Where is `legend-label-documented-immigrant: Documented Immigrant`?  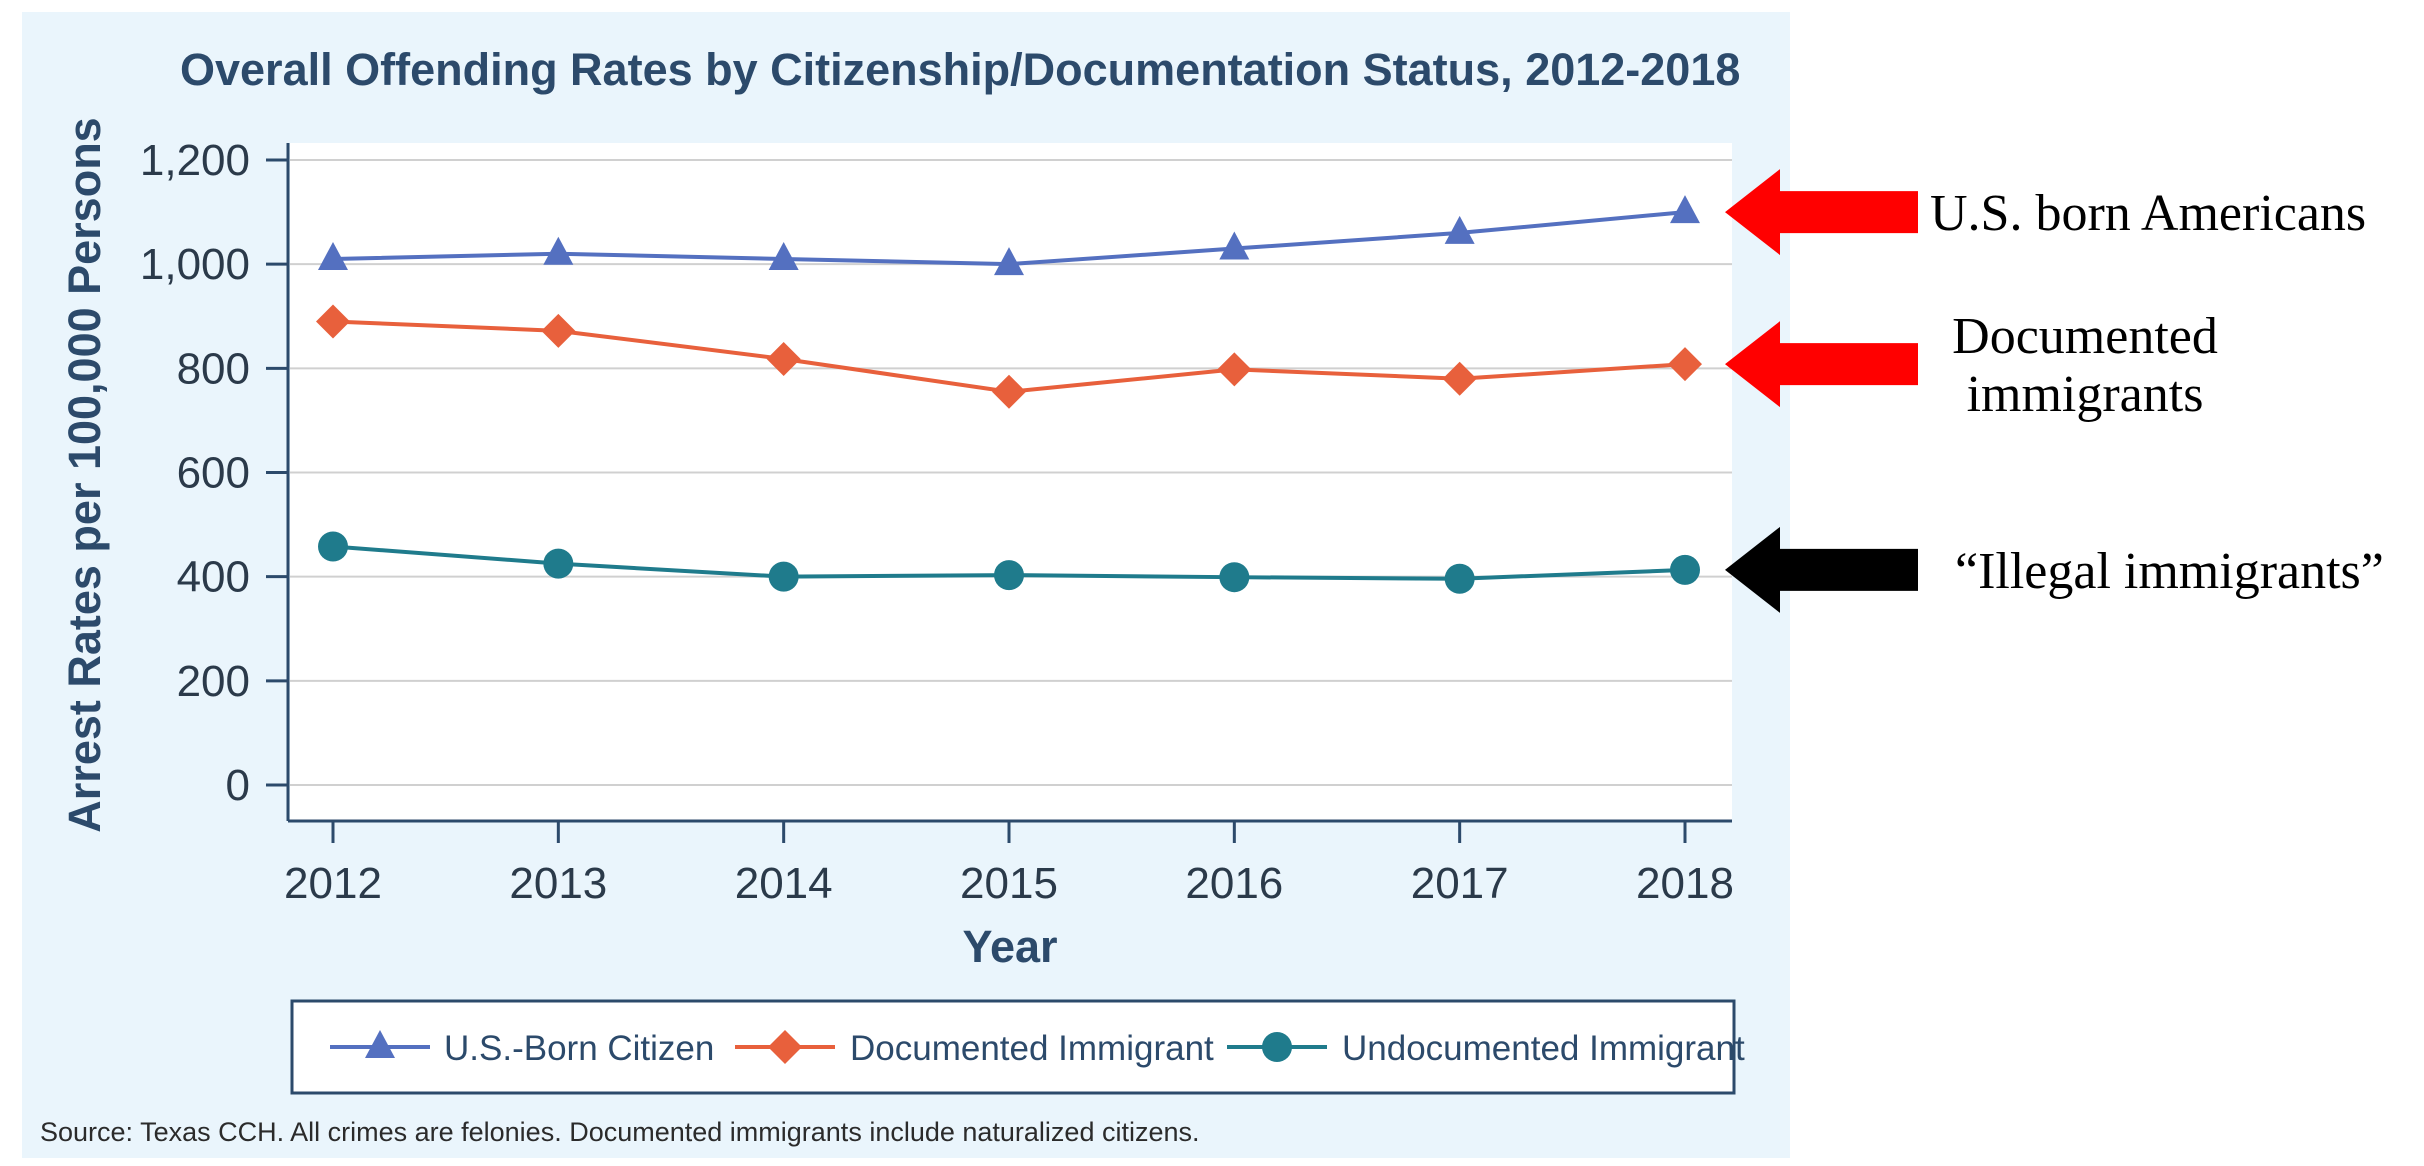
legend-label-documented-immigrant: Documented Immigrant is located at coordinates (1032, 1048).